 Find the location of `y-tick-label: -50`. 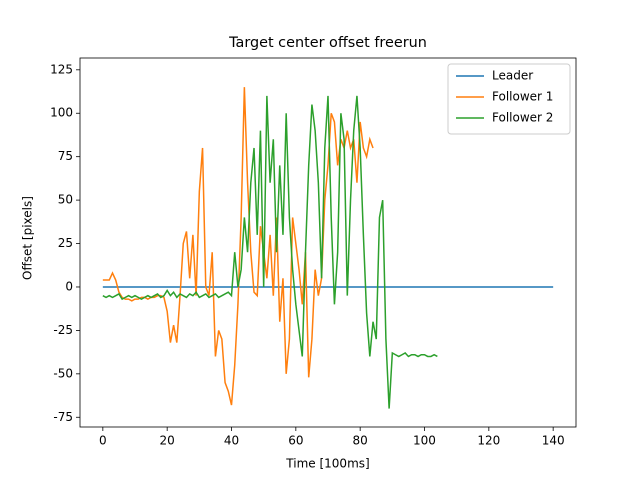

y-tick-label: -50 is located at coordinates (63, 373).